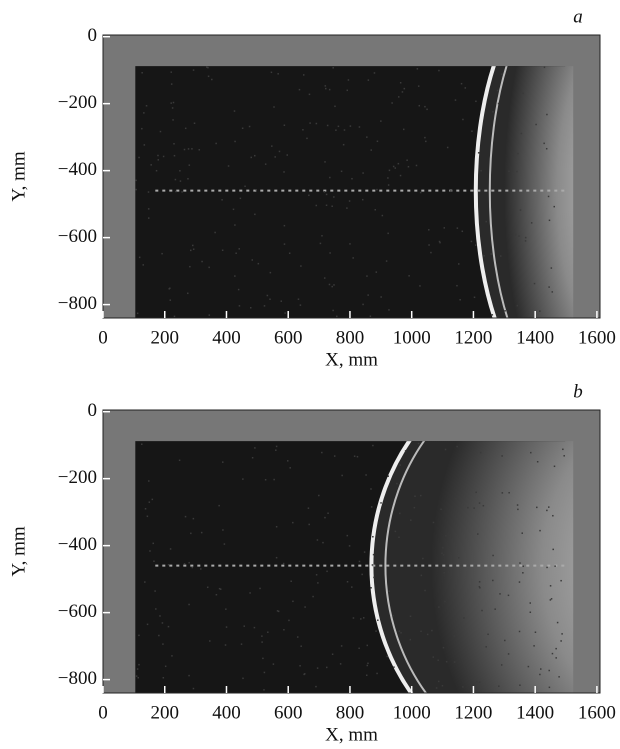 The image size is (620, 749). I want to click on y-tick-label: −200, so click(77, 477).